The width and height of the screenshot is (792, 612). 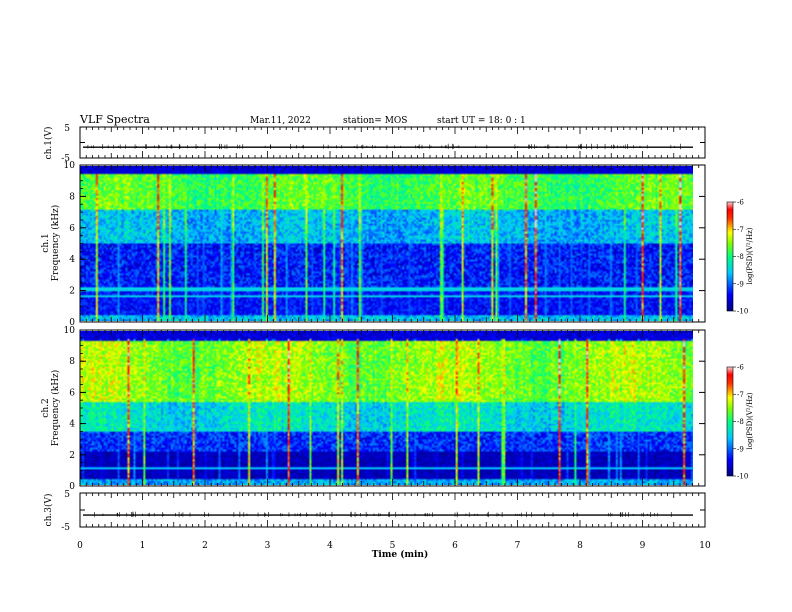 I want to click on ch2-colorbar-tick--8: -8, so click(x=740, y=422).